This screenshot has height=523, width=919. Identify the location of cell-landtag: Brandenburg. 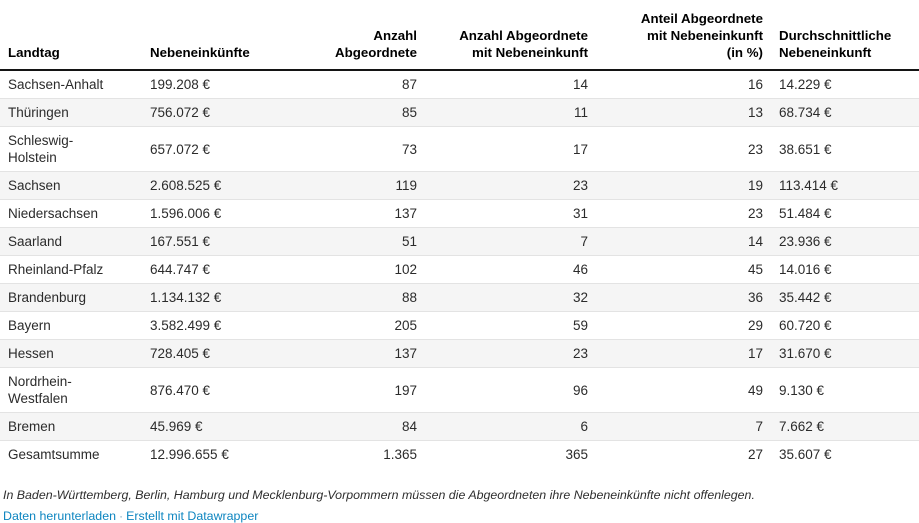
(47, 297).